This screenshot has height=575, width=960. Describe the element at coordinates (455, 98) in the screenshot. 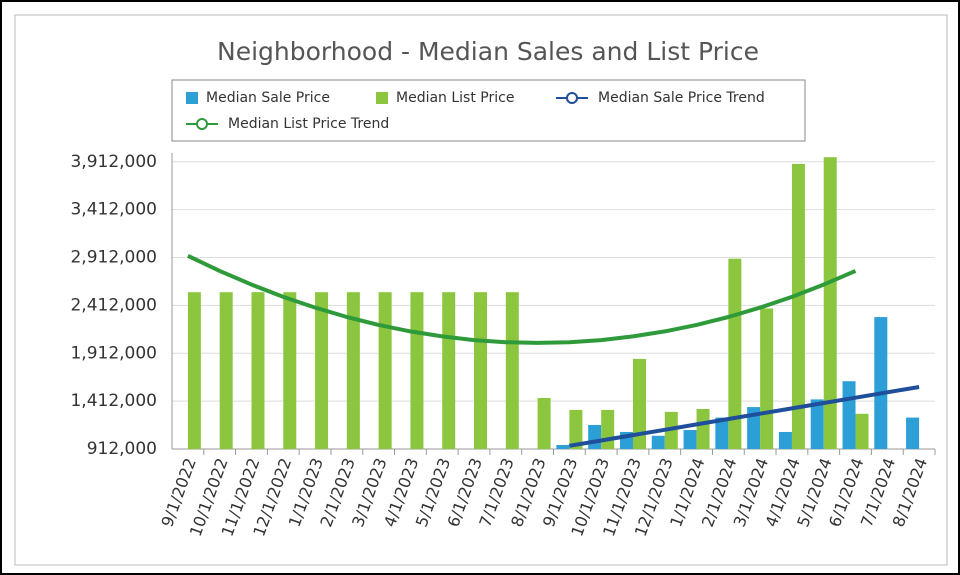

I see `legend-label: Median List Price` at that location.